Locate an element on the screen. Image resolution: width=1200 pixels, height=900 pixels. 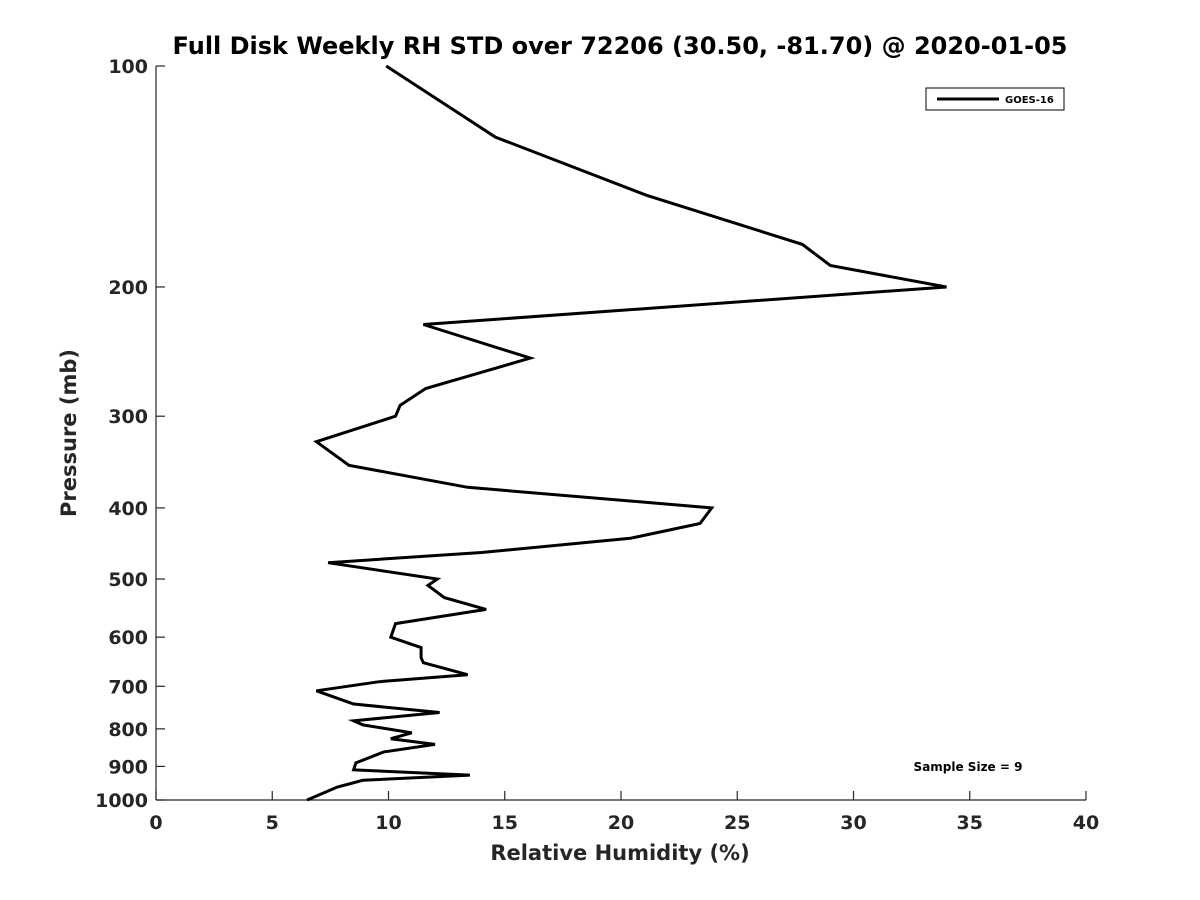
y-tick-label: 400 is located at coordinates (128, 509).